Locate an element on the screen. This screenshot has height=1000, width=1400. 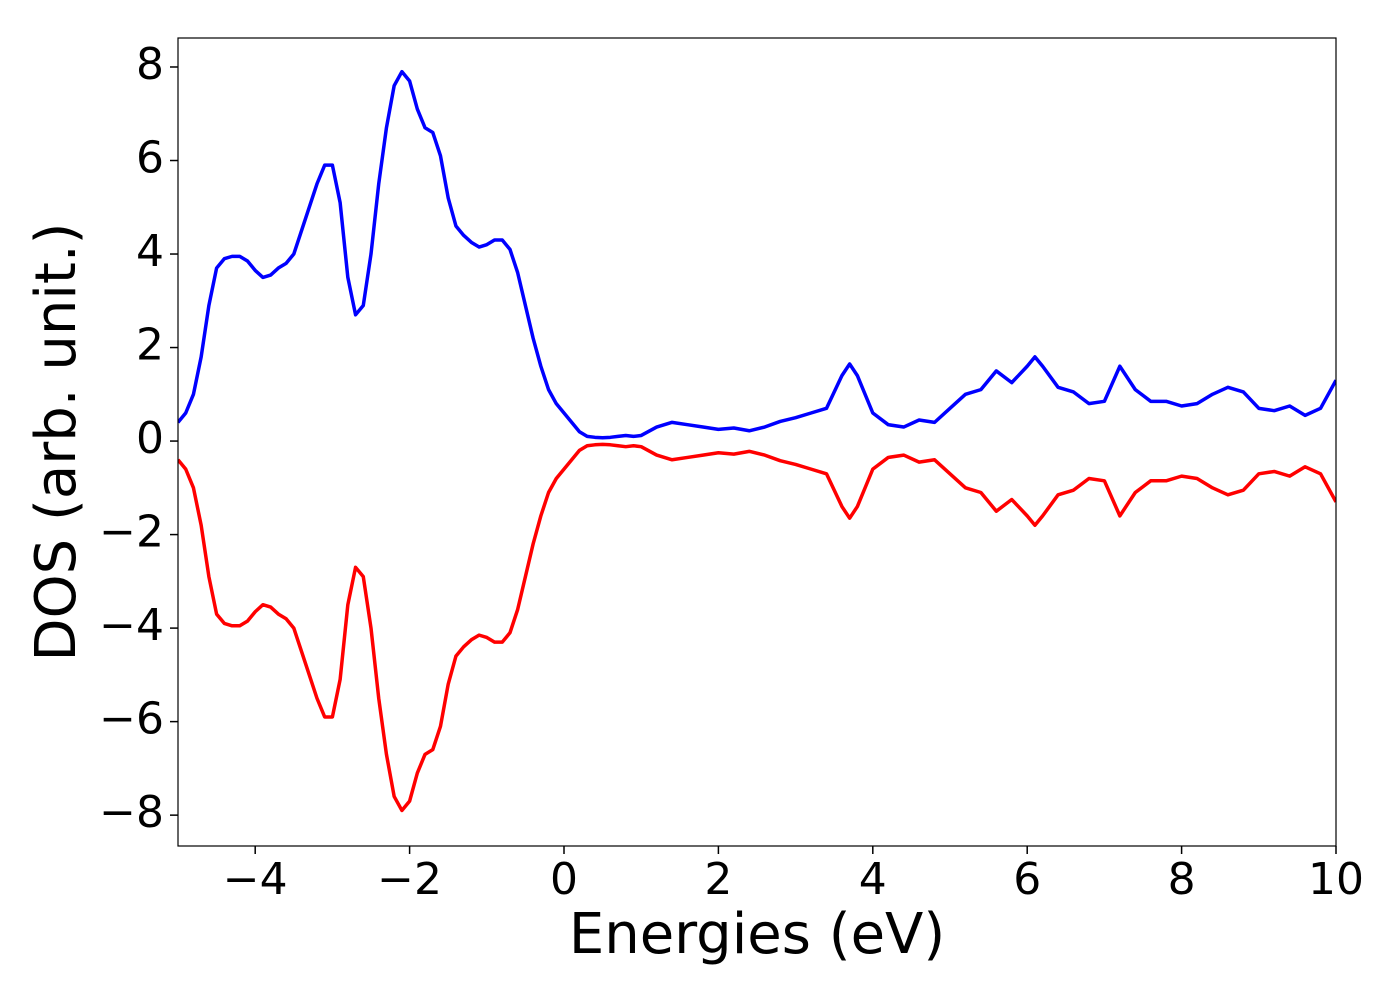
y-tick-label: 4 is located at coordinates (150, 251).